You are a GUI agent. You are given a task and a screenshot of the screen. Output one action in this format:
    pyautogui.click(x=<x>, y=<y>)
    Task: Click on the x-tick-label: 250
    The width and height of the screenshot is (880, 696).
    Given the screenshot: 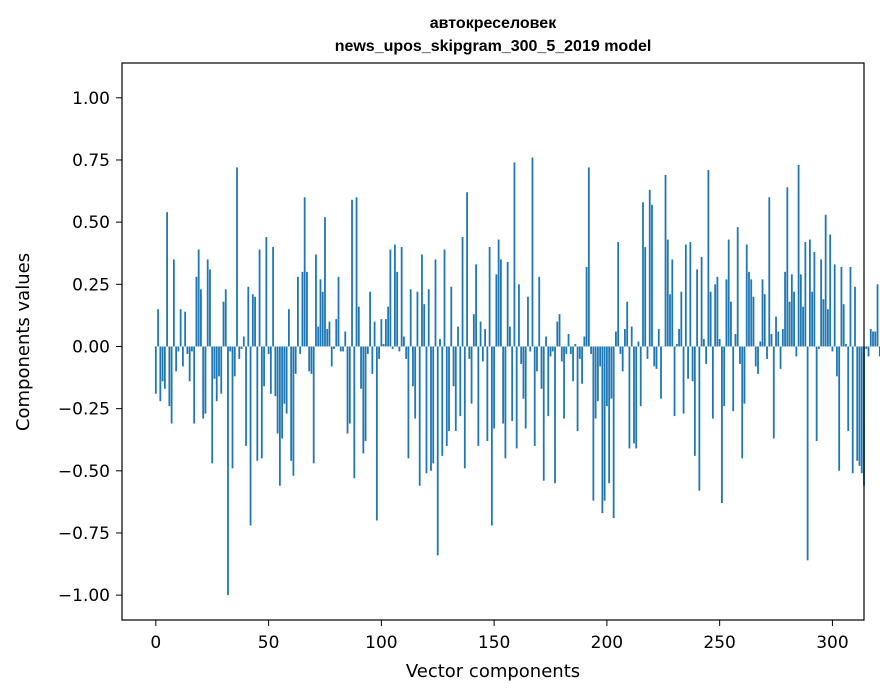 What is the action you would take?
    pyautogui.click(x=719, y=643)
    